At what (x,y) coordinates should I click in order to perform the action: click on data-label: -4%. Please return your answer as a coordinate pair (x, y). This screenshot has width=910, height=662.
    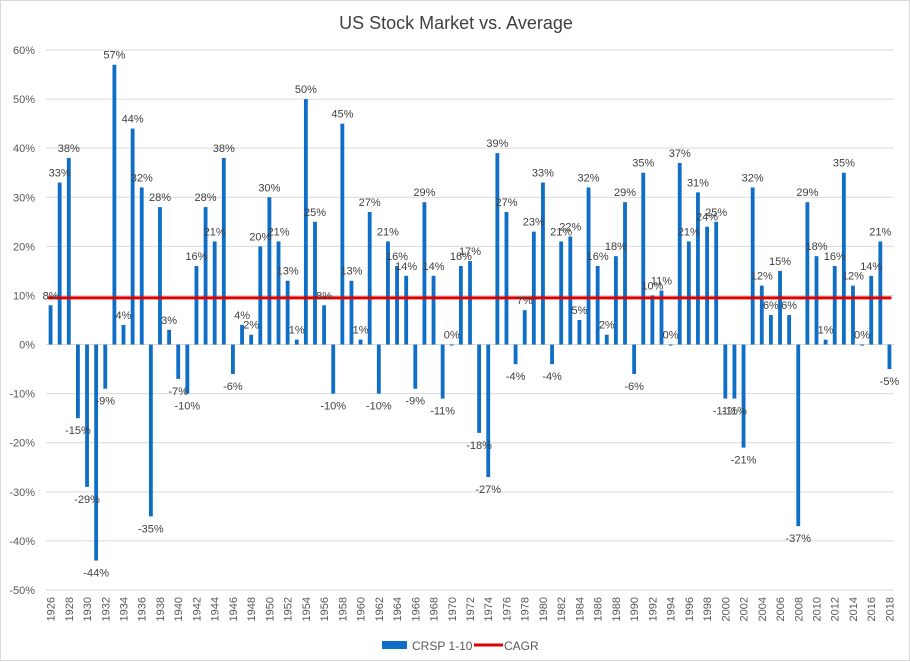
    Looking at the image, I should click on (552, 377).